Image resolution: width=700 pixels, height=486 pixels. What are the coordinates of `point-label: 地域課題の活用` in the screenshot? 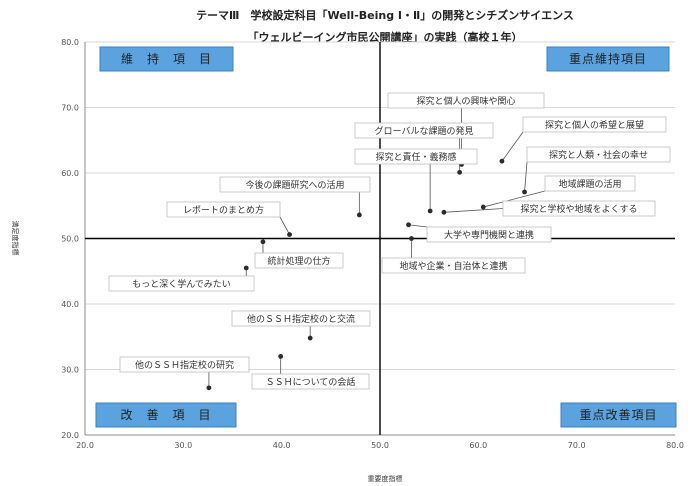 It's located at (589, 184).